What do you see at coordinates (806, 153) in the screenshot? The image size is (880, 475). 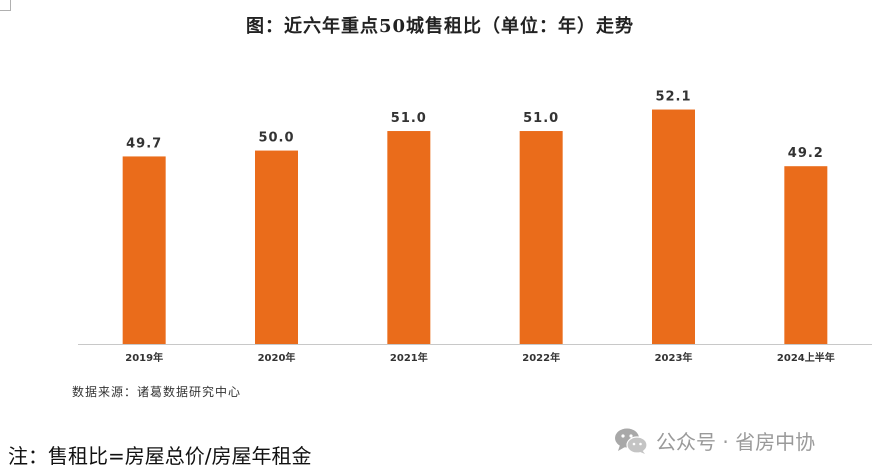 I see `data-label: 49.2` at bounding box center [806, 153].